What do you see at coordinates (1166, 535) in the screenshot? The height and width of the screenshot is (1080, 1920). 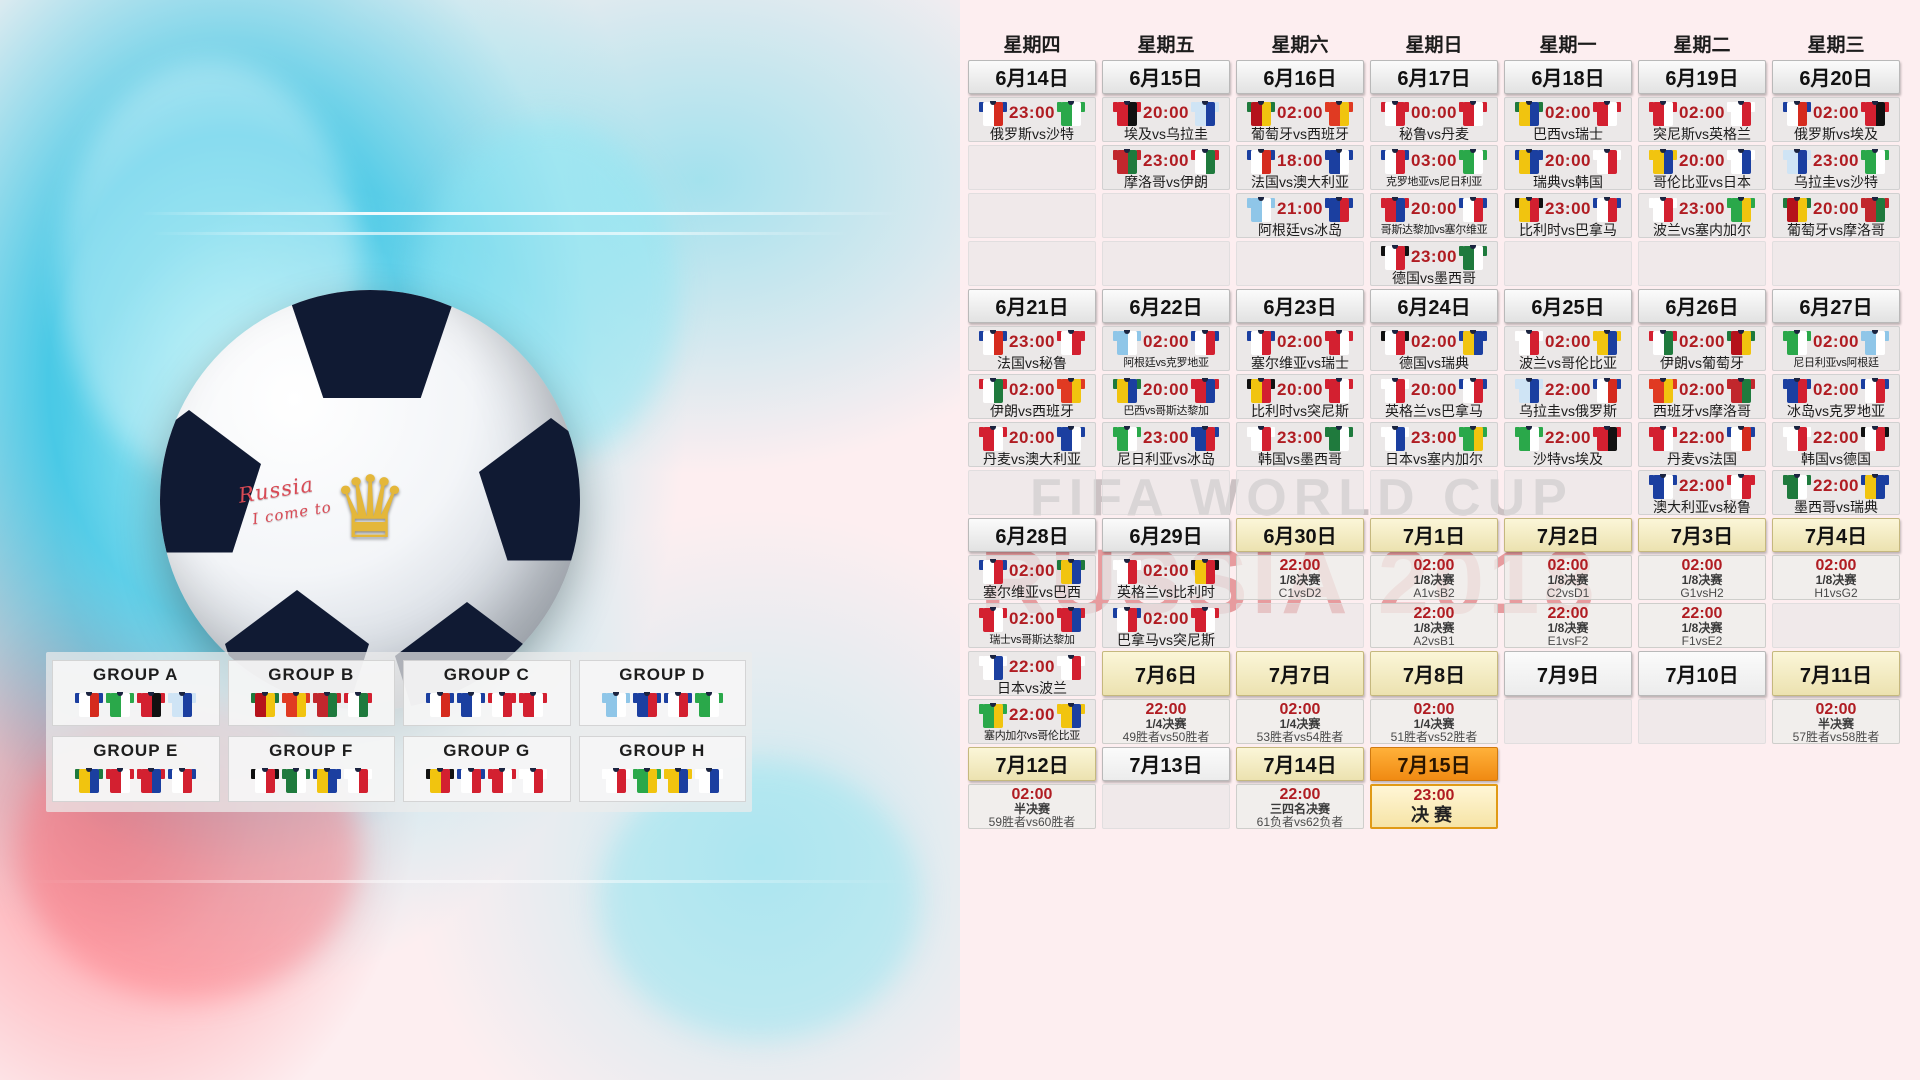 I see `date-header: 6月29日` at bounding box center [1166, 535].